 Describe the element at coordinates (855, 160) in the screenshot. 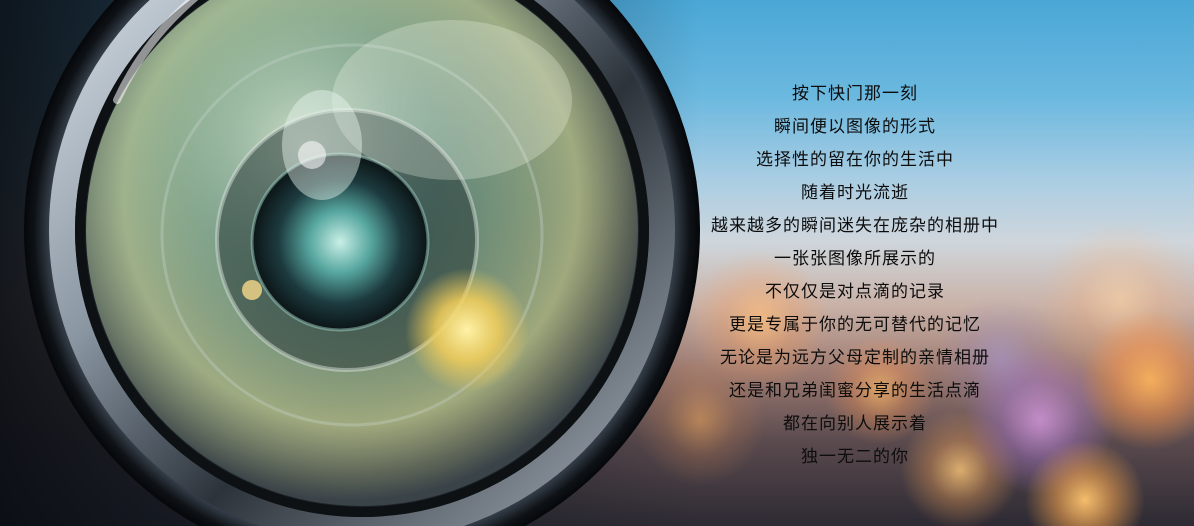

I see `caption-line: 选择性的留在你的生活中` at that location.